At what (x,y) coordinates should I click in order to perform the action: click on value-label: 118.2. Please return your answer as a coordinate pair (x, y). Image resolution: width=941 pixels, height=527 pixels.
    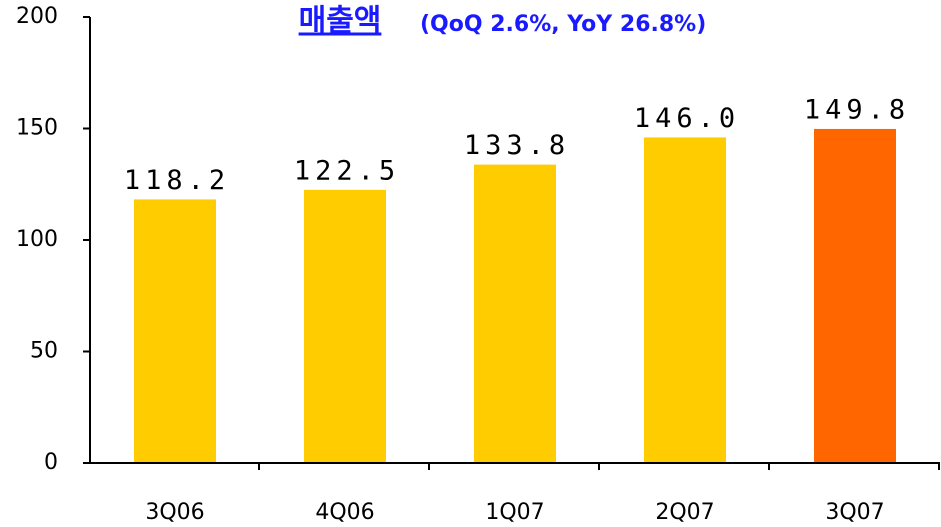
    Looking at the image, I should click on (177, 180).